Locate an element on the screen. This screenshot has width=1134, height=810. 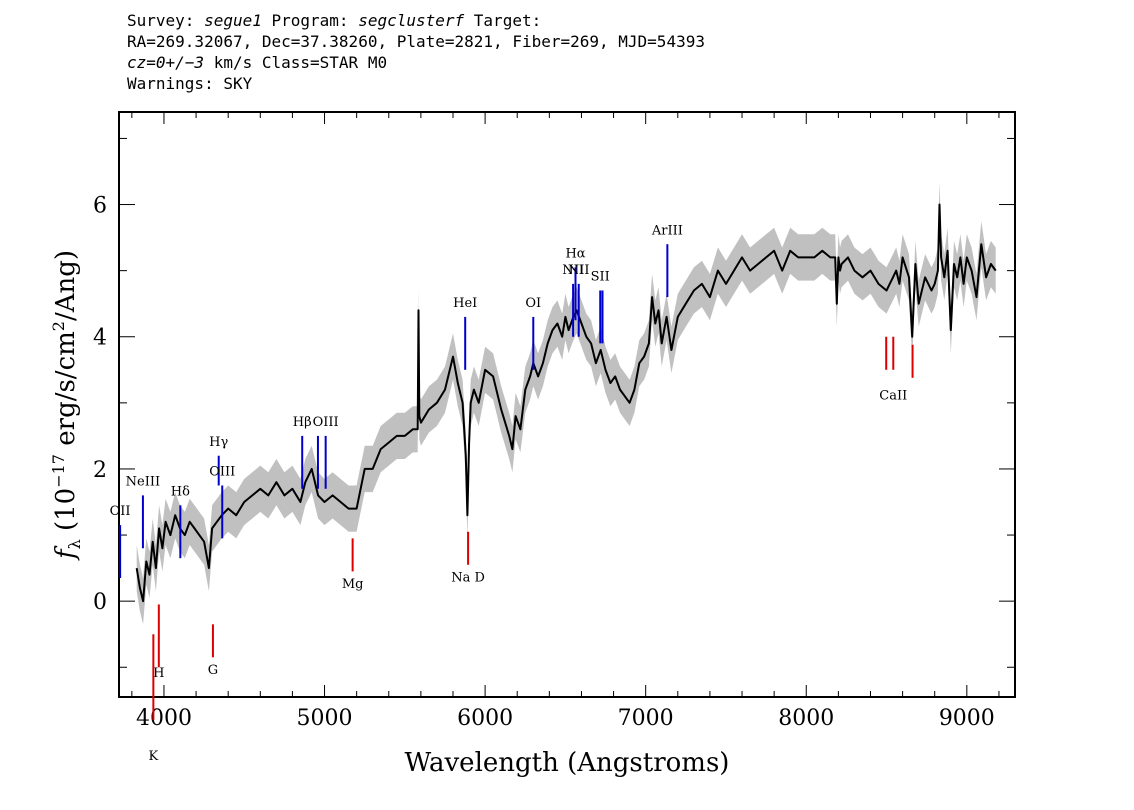
line-label-text: OI is located at coordinates (533, 303).